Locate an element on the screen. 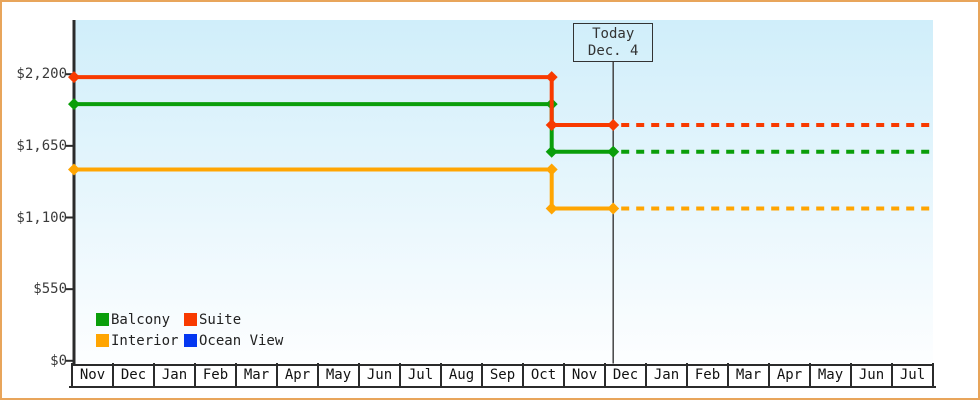 The width and height of the screenshot is (980, 400). month-row-bottom-line is located at coordinates (502, 386).